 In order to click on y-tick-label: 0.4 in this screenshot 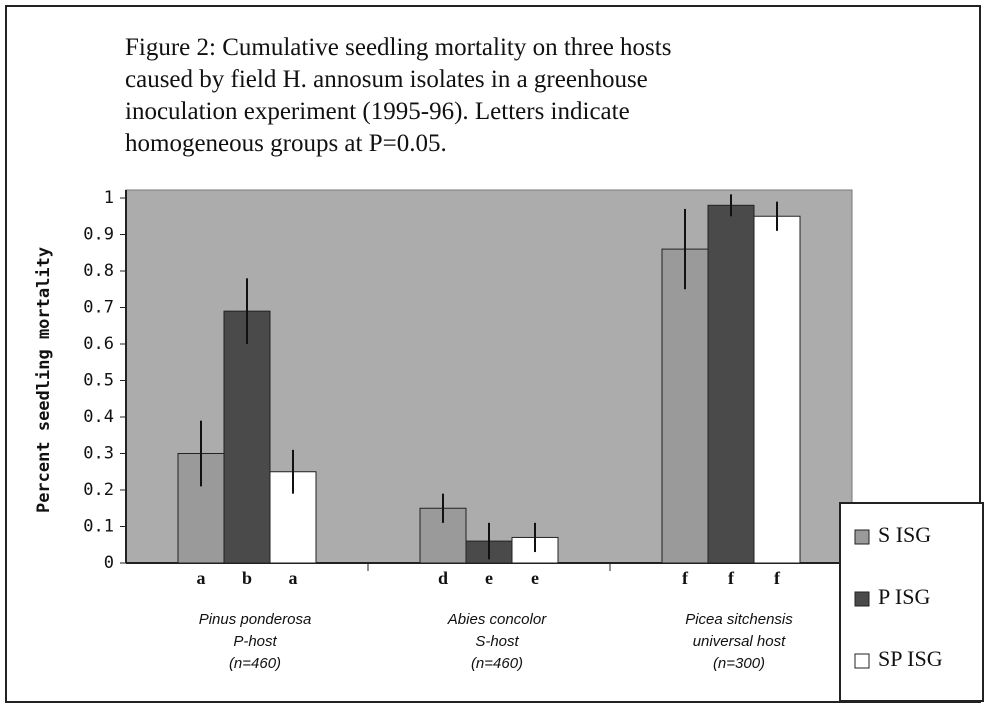, I will do `click(98, 417)`.